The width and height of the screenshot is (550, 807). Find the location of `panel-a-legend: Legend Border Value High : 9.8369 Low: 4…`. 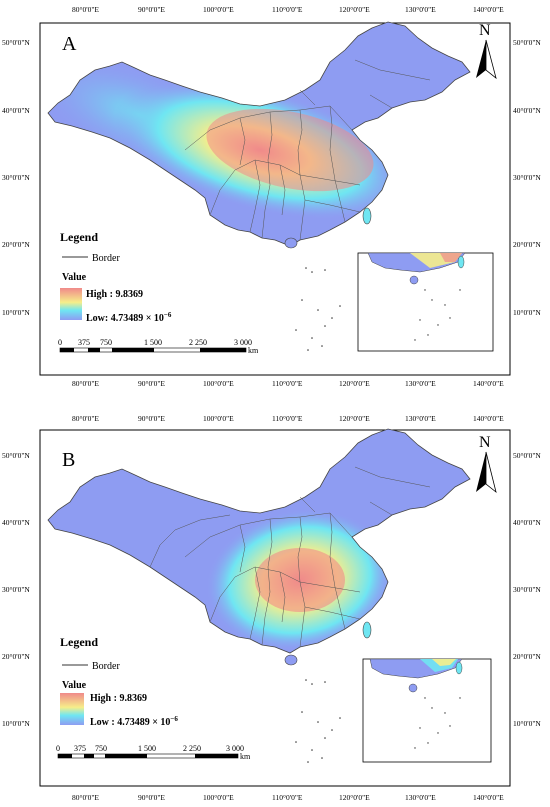

panel-a-legend: Legend Border Value High : 9.8369 Low: 4… is located at coordinates (116, 277).